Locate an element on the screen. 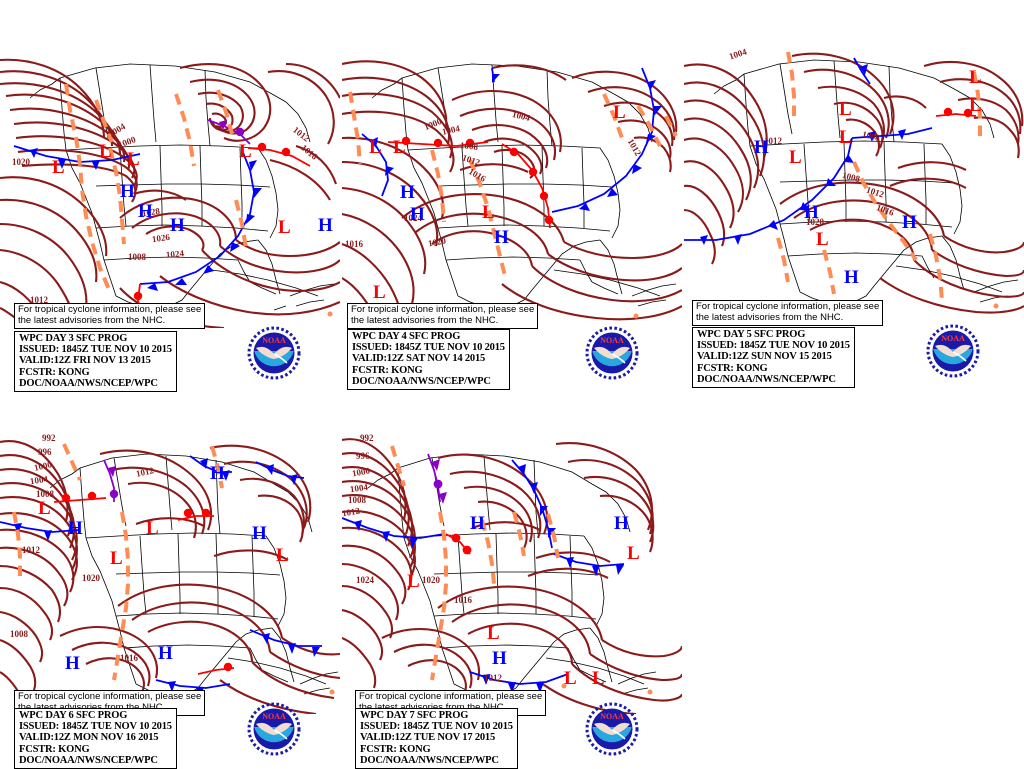  station-marks-day4 is located at coordinates (636, 316).